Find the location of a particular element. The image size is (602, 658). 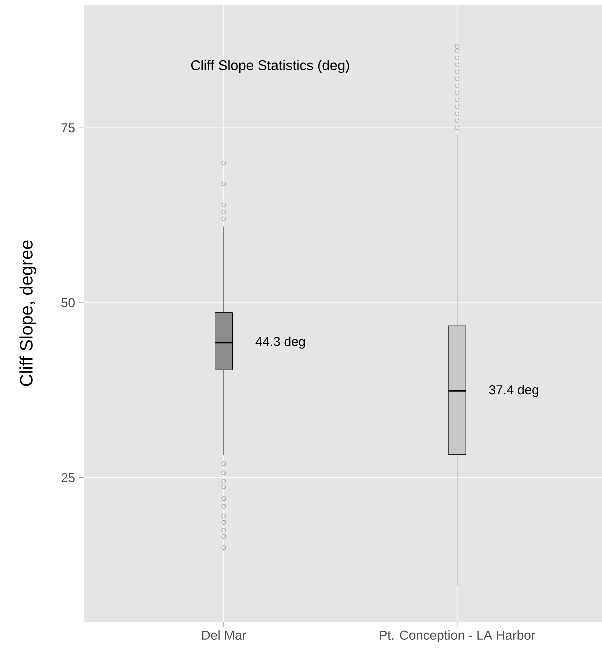

y-tick-label: 50 is located at coordinates (68, 303).